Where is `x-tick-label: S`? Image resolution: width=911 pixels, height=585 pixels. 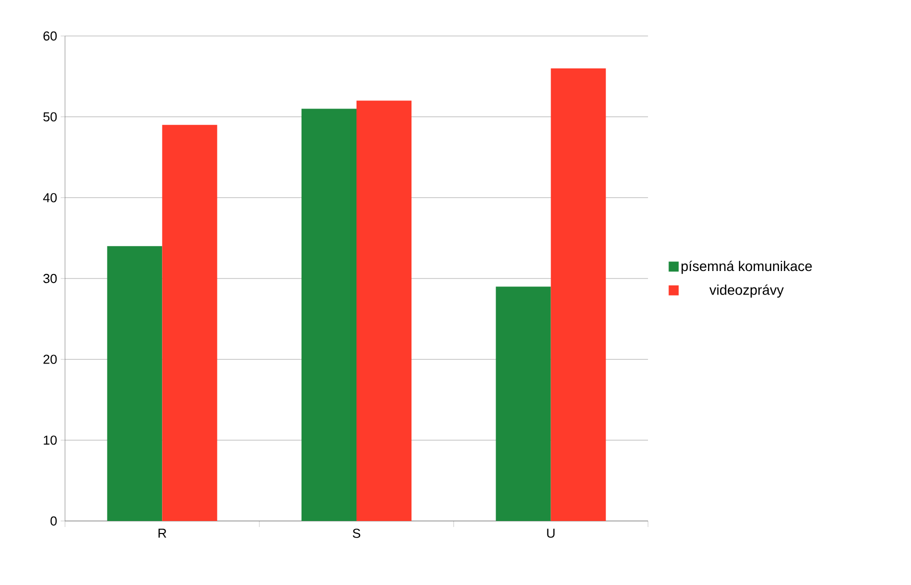 x-tick-label: S is located at coordinates (356, 533).